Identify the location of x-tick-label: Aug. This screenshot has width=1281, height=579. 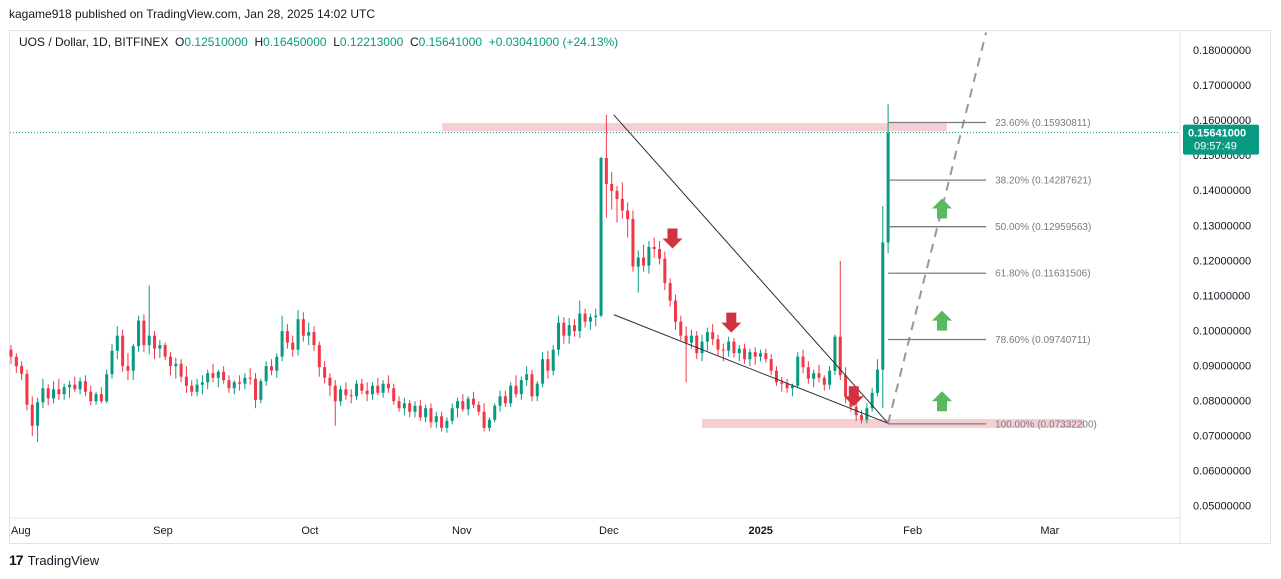
(21, 531).